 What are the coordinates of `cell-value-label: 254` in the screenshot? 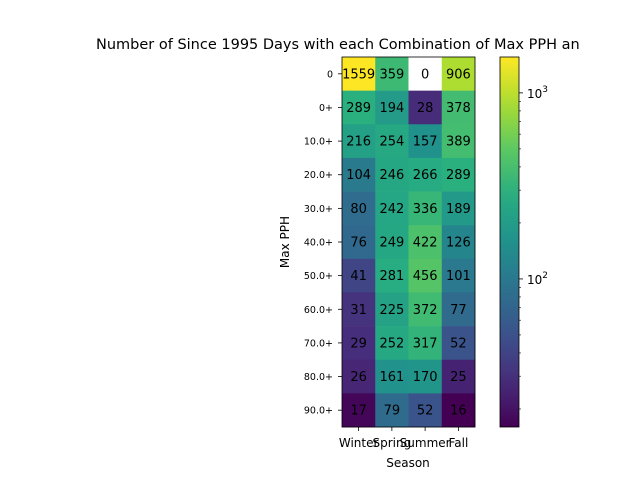 It's located at (391, 142).